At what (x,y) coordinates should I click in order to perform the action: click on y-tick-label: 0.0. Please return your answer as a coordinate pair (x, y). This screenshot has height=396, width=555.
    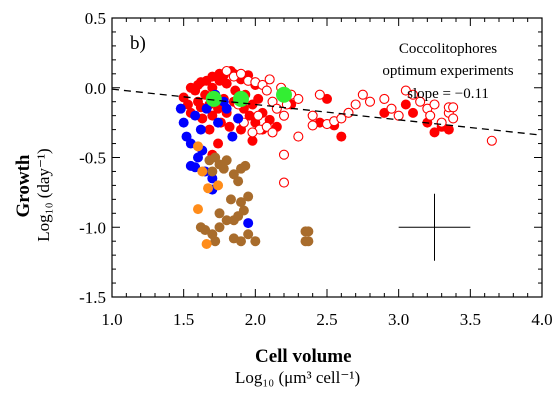
    Looking at the image, I should click on (95, 88).